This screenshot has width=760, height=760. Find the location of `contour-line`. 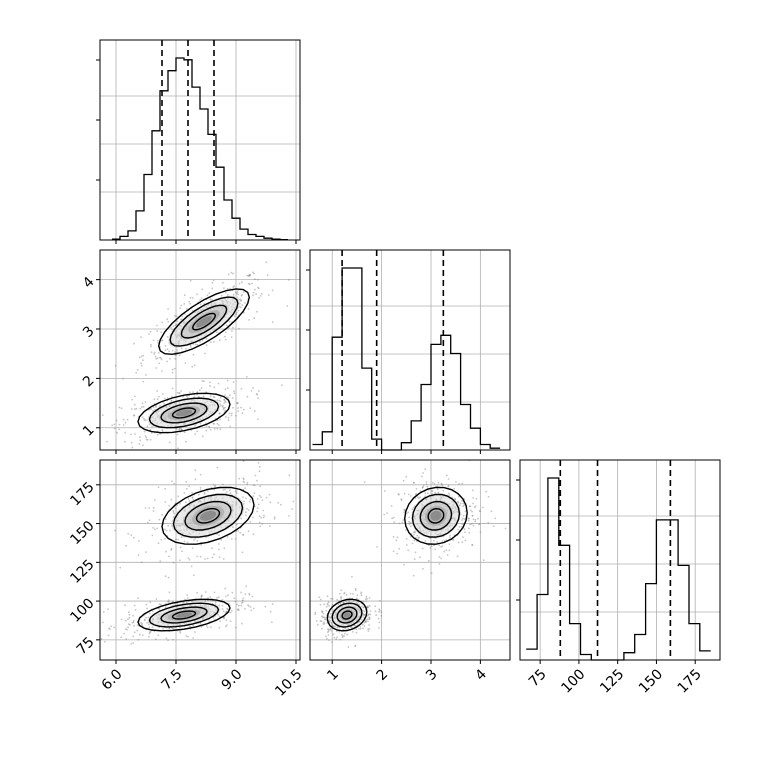

contour-line is located at coordinates (184, 413).